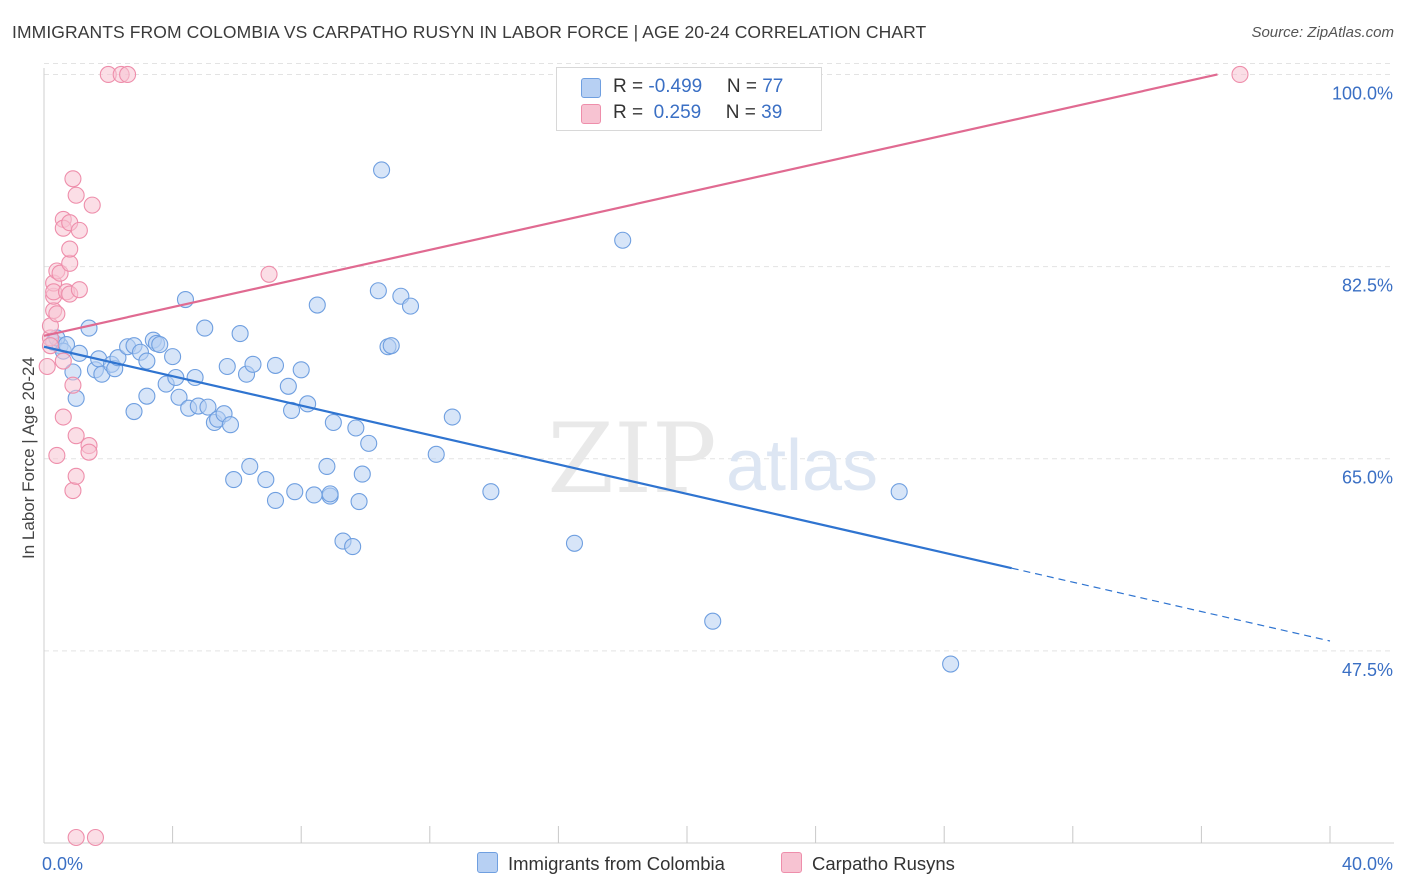 The width and height of the screenshot is (1406, 892). What do you see at coordinates (28, 458) in the screenshot?
I see `y-axis-label: In Labor Force | Age 20-24` at bounding box center [28, 458].